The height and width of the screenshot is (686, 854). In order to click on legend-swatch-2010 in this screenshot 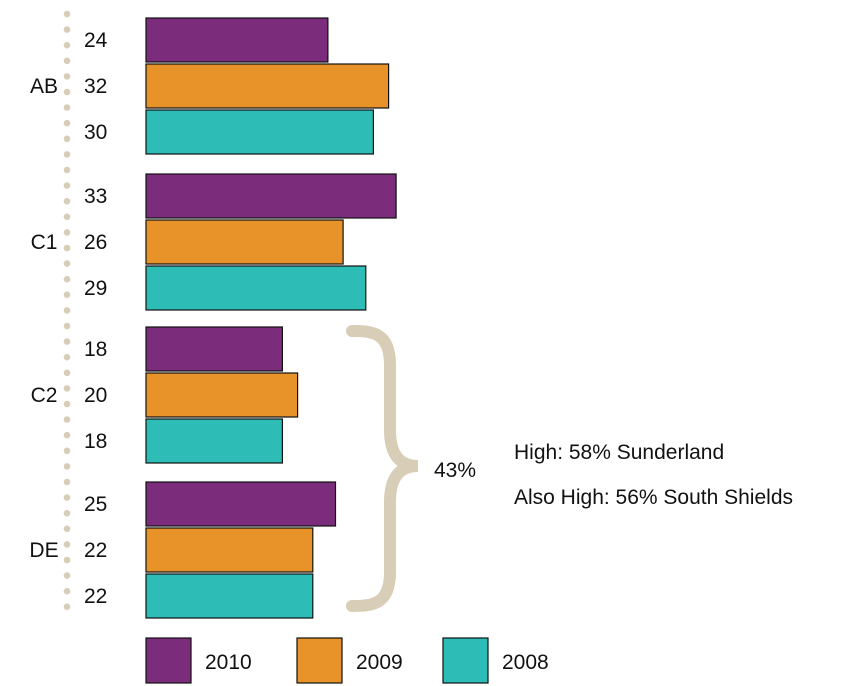, I will do `click(168, 660)`.